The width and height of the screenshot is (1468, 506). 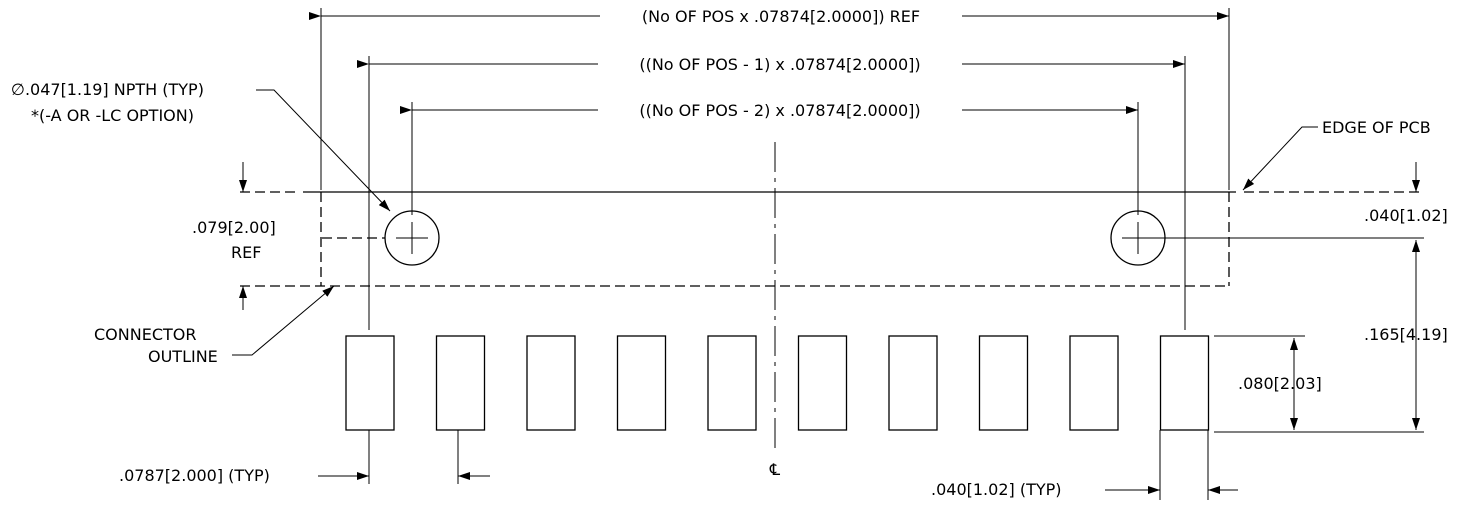 What do you see at coordinates (112, 115) in the screenshot?
I see `hole-callout-line2: *(-A OR -LC OPTION)` at bounding box center [112, 115].